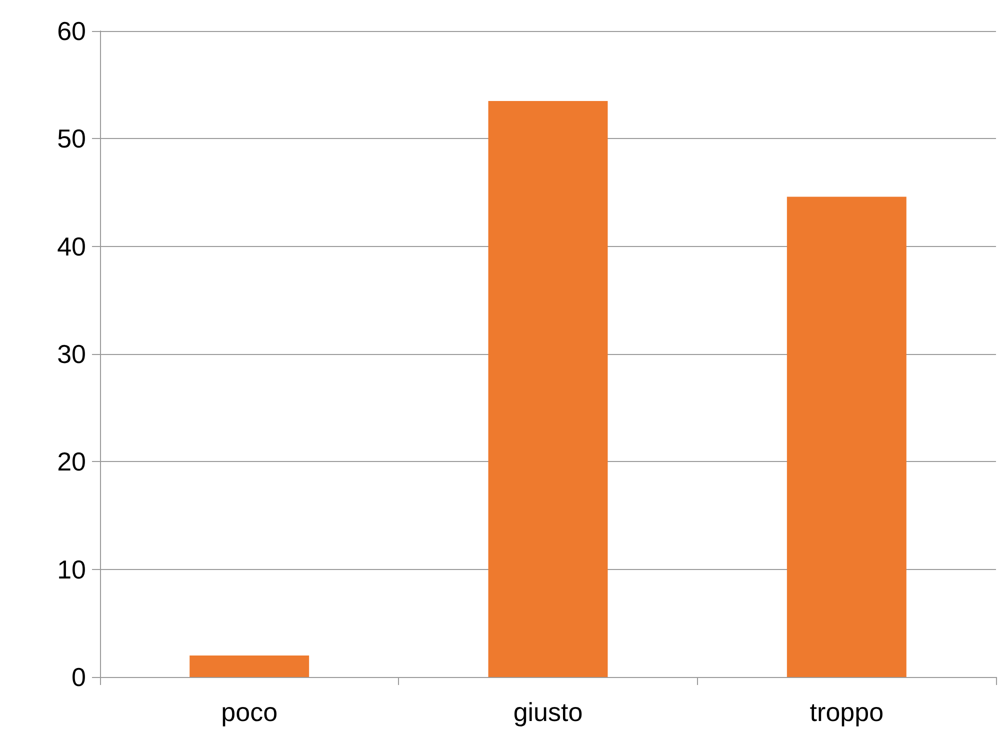 This screenshot has width=998, height=753. I want to click on x-tick-label: troppo, so click(847, 712).